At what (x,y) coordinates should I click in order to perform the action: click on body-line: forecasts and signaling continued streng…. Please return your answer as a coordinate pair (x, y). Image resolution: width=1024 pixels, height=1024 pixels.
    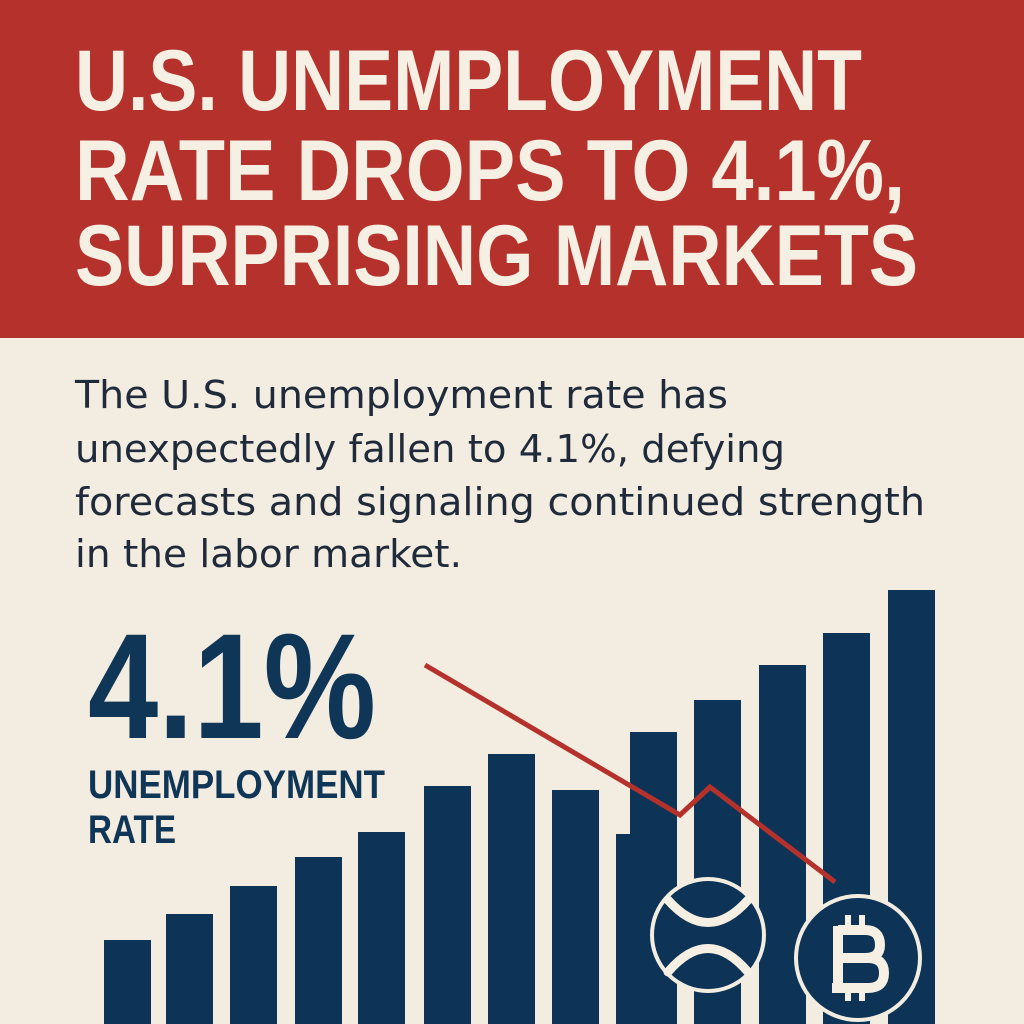
    Looking at the image, I should click on (500, 502).